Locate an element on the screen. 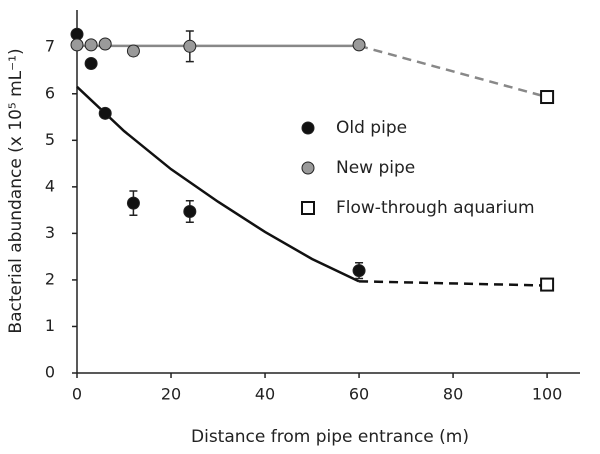  legend-label: Flow-through aquarium is located at coordinates (435, 208).